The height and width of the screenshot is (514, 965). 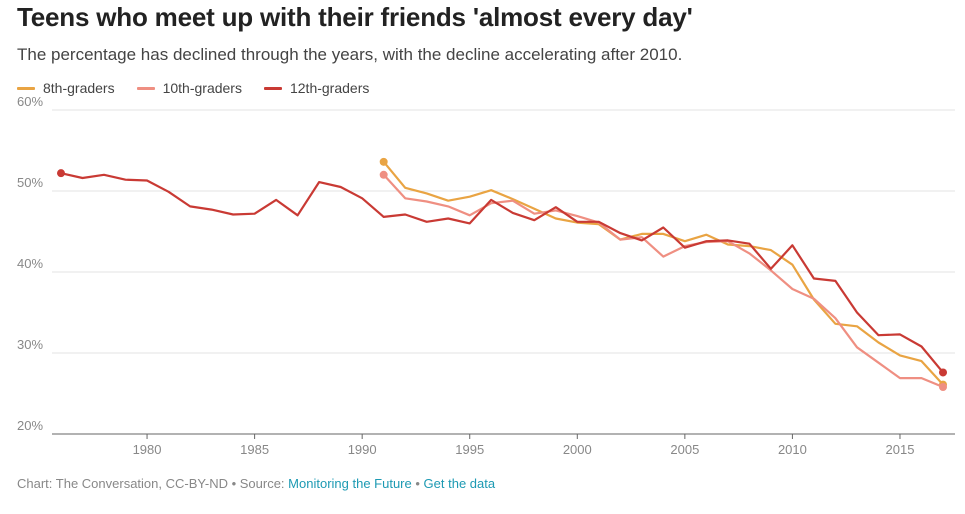 I want to click on y-axis-ticks: 20% 30% 40% 50% 60%, so click(x=30, y=263).